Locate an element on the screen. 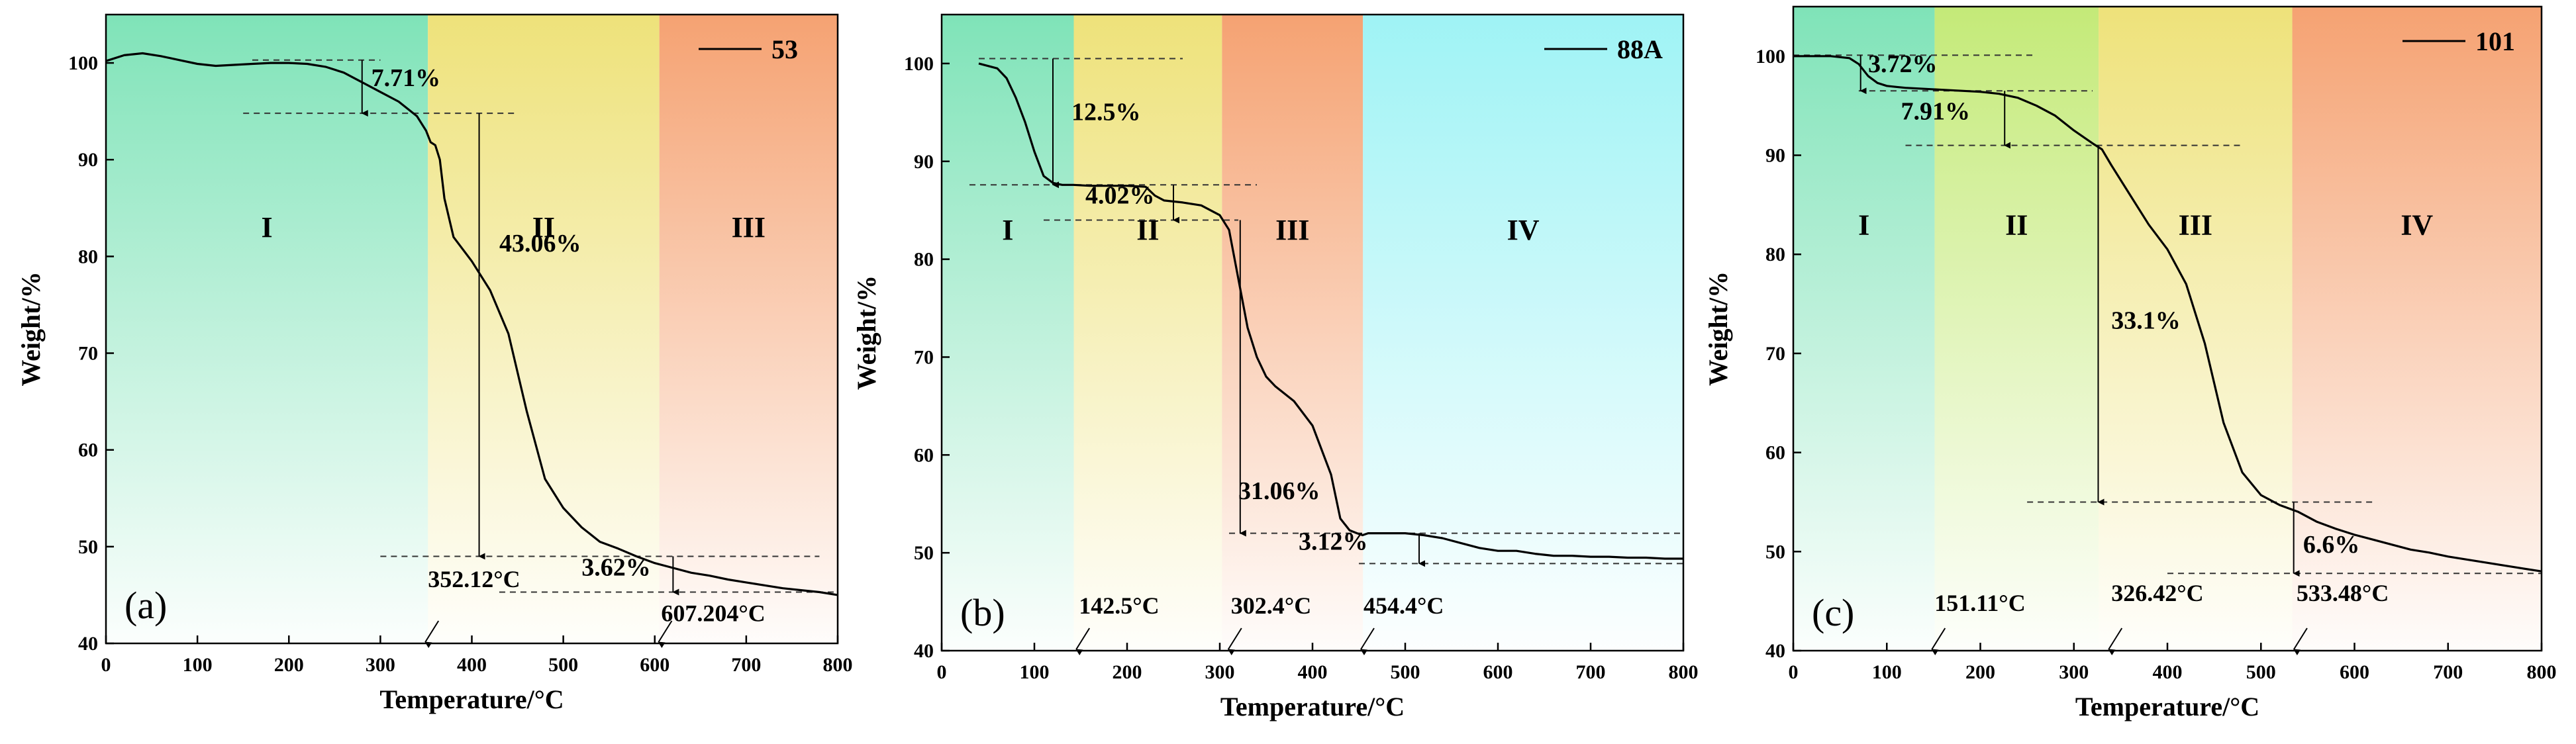  loss-percentage-label: 3.72% is located at coordinates (1903, 64).